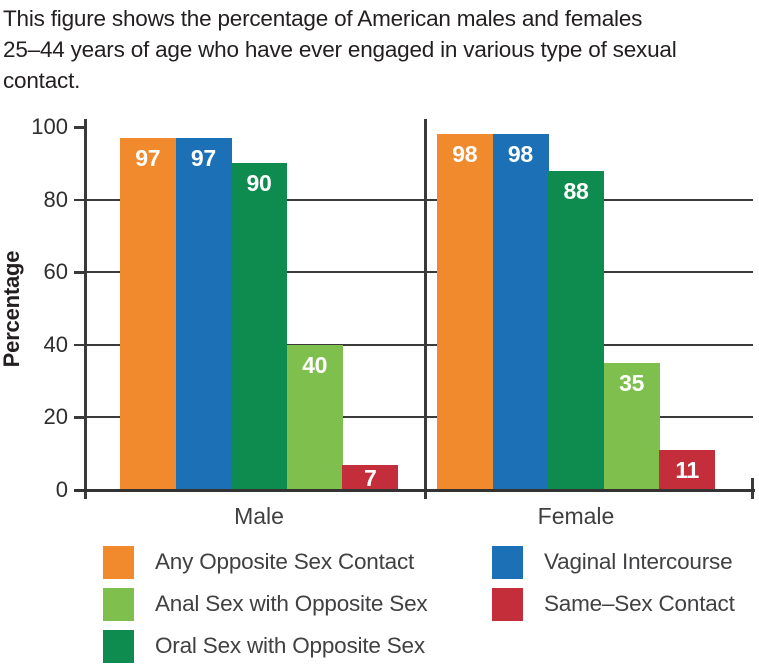  Describe the element at coordinates (291, 603) in the screenshot. I see `legend-label: Anal Sex with Opposite Sex` at that location.